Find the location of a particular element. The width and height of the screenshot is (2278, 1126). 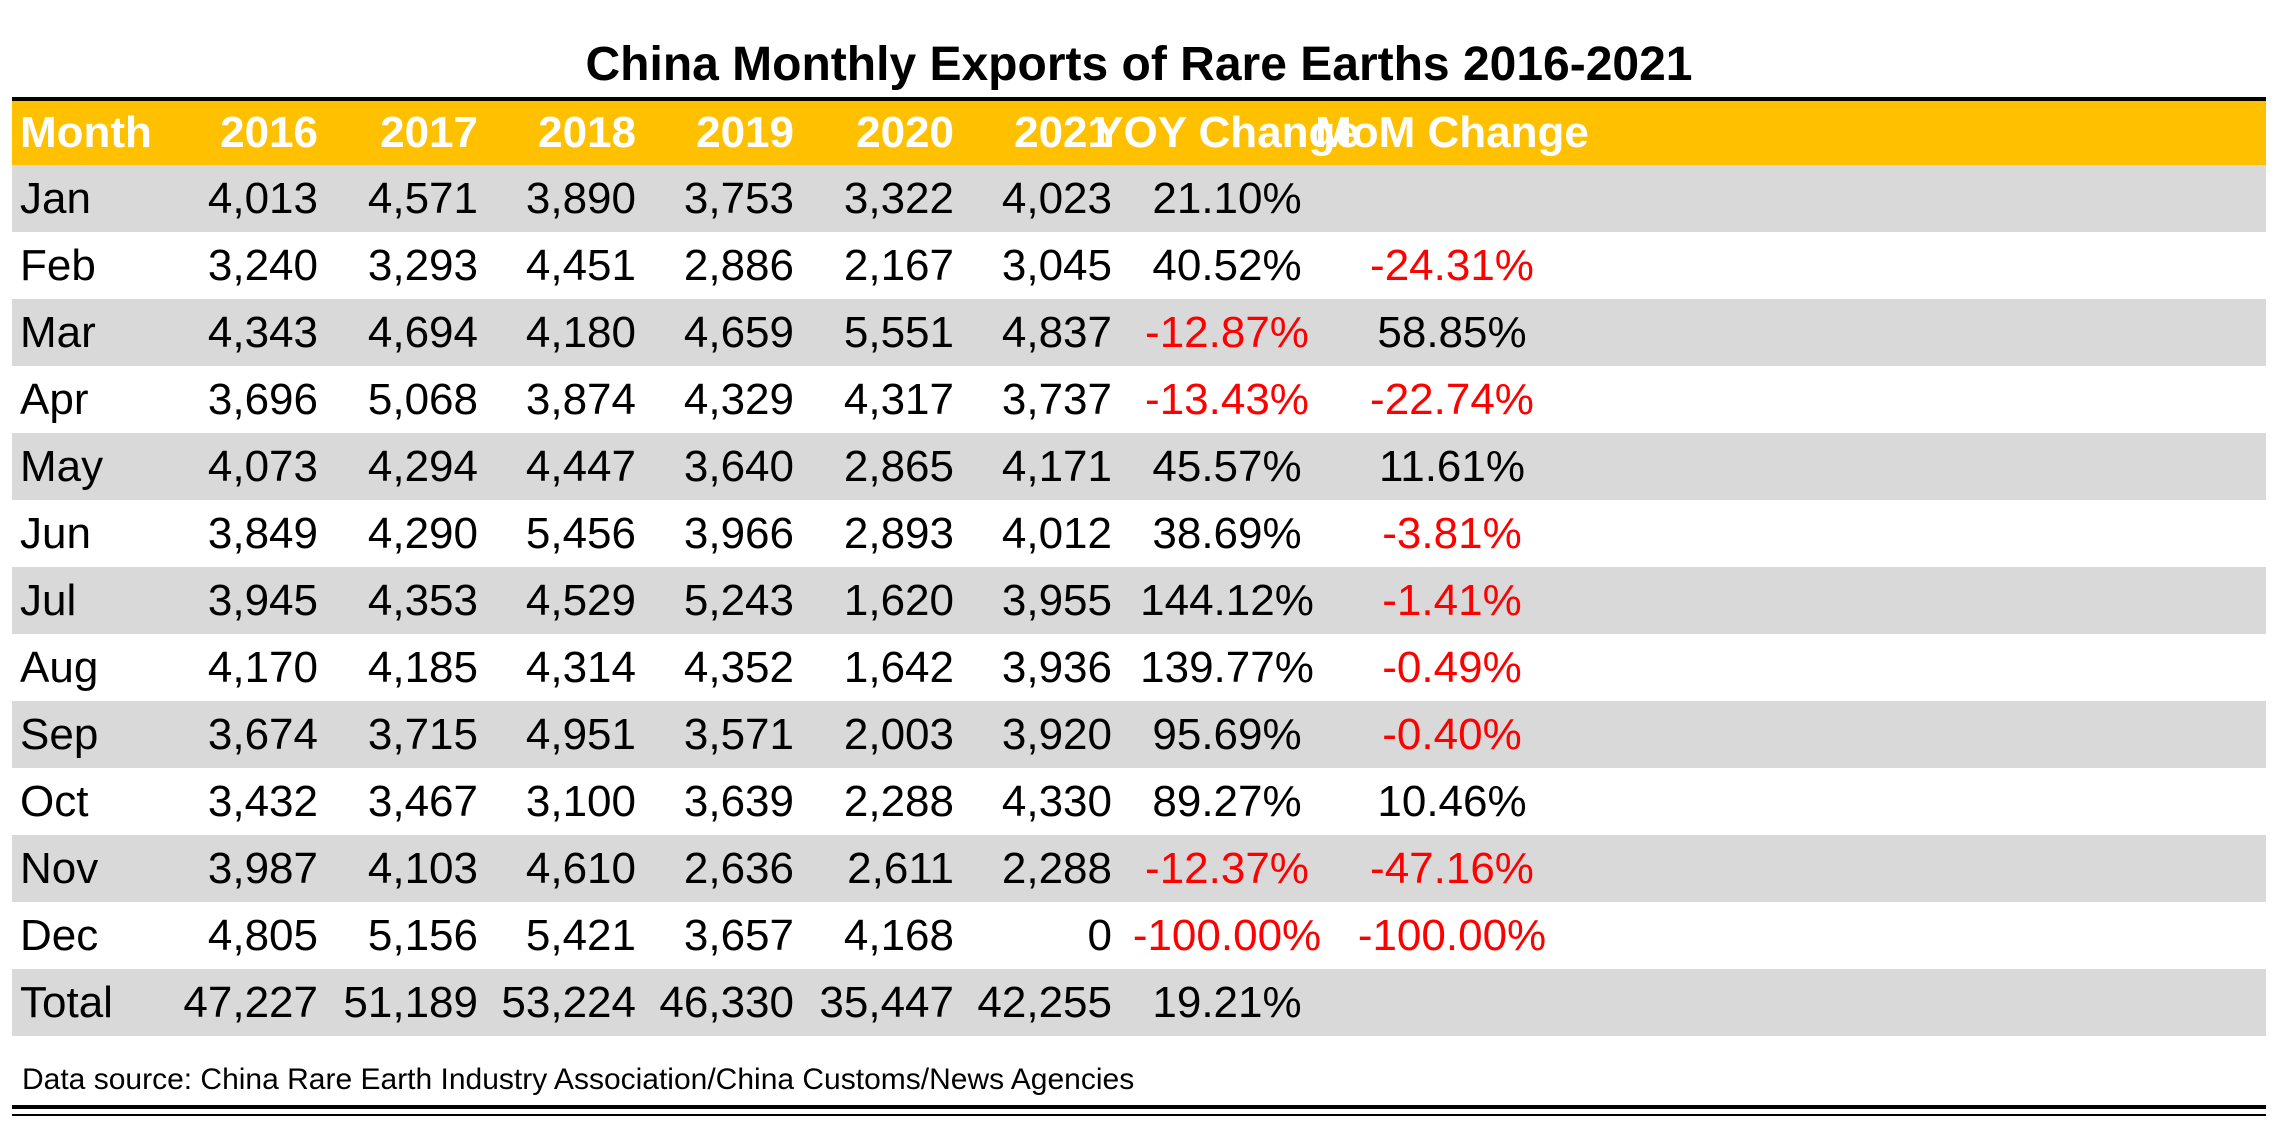

table-cell: 4,659 is located at coordinates (738, 332).